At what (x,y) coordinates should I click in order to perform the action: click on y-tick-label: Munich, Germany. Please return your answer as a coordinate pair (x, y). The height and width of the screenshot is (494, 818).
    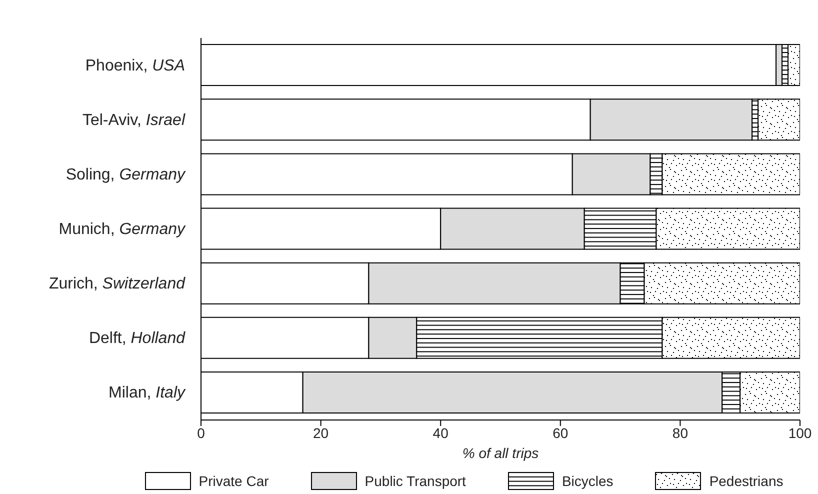
    Looking at the image, I should click on (122, 229).